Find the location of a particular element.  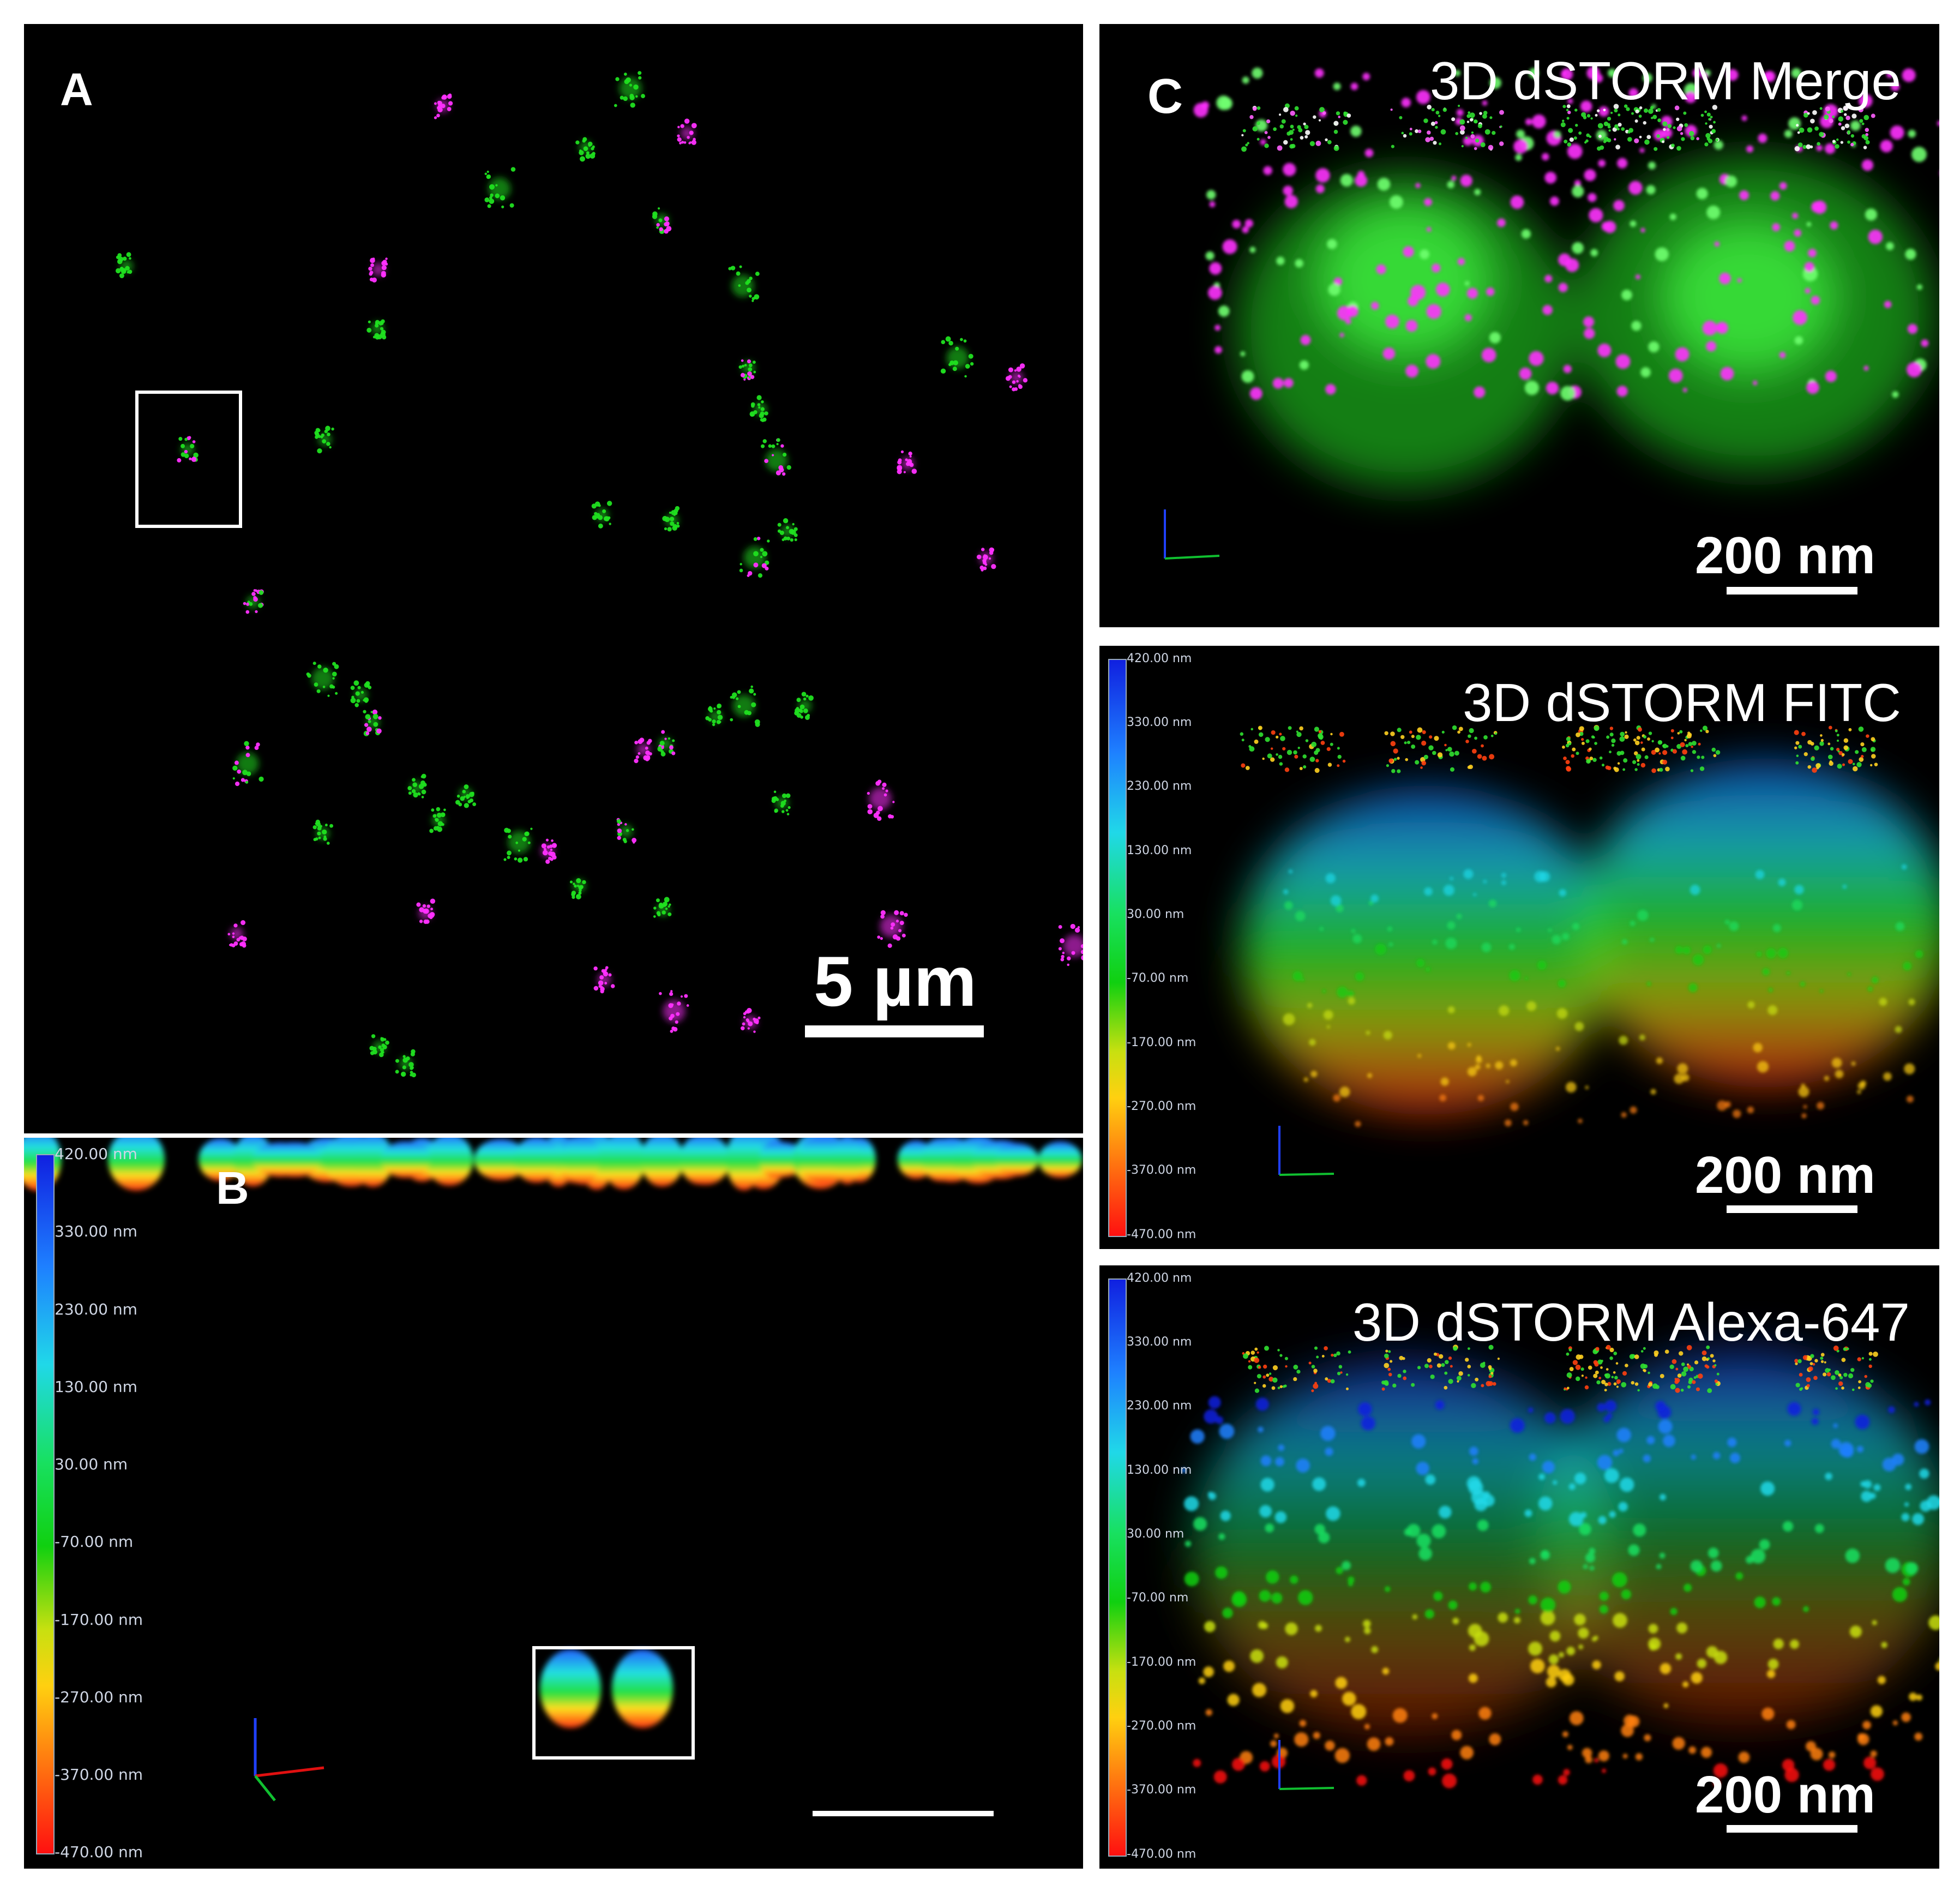

axis-triad-icon is located at coordinates (1192, 534).